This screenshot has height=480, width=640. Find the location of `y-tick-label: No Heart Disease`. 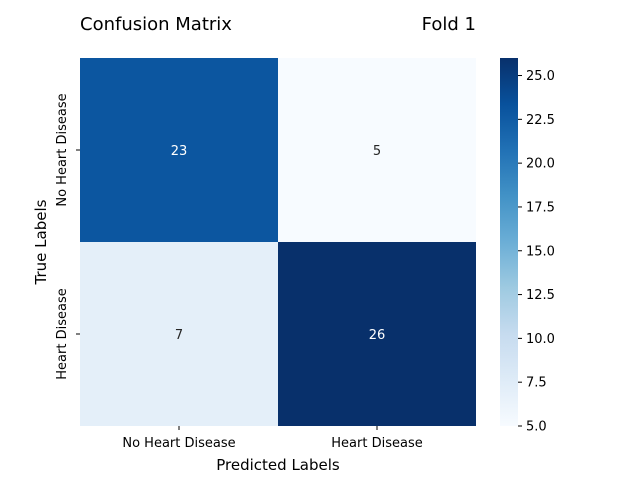

y-tick-label: No Heart Disease is located at coordinates (62, 149).